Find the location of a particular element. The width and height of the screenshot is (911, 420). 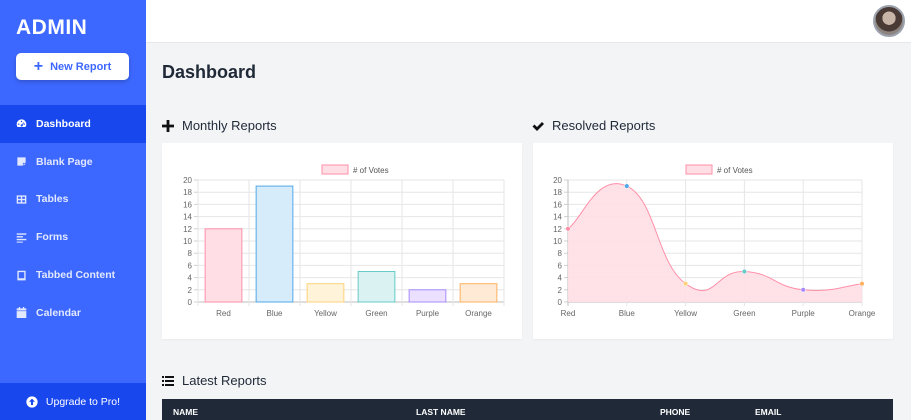

top-bar is located at coordinates (528, 21).